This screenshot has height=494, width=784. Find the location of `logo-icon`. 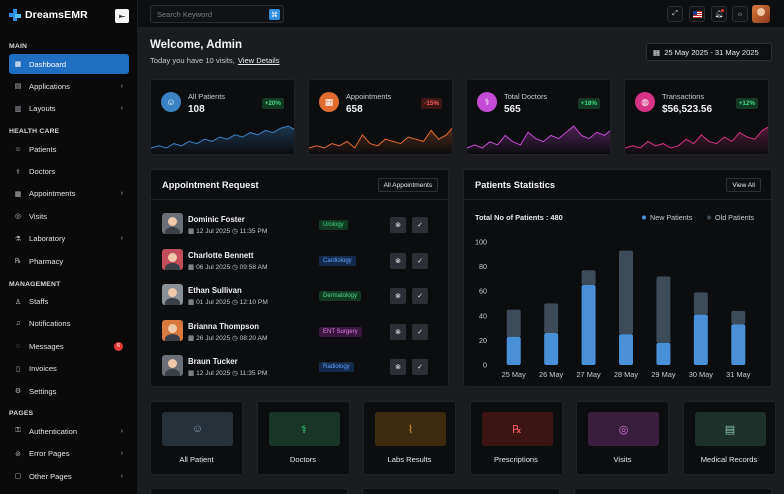

logo-icon is located at coordinates (15, 15).